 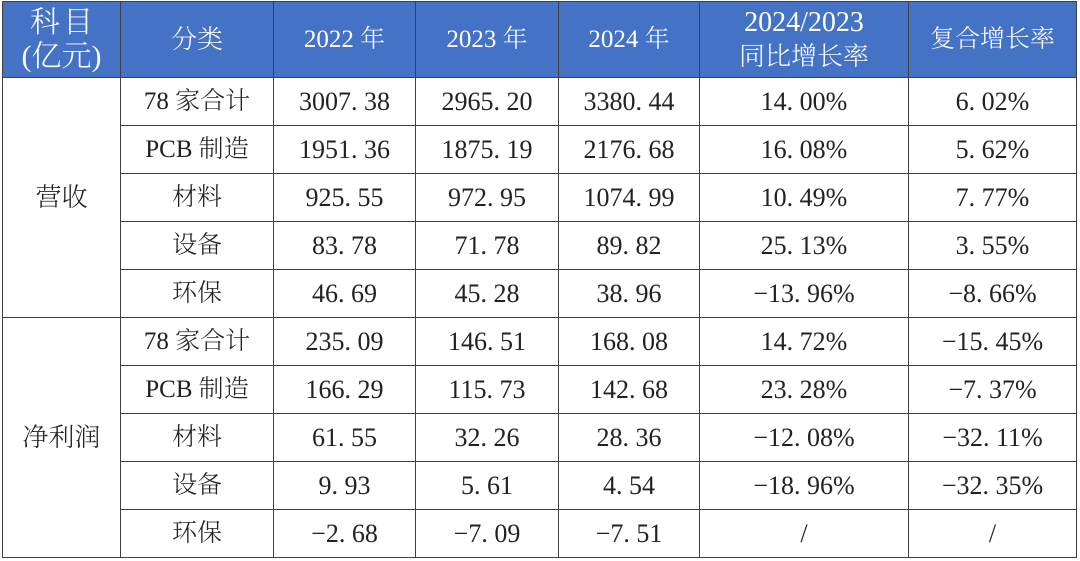 I want to click on value-2024: 168. 08, so click(x=629, y=341).